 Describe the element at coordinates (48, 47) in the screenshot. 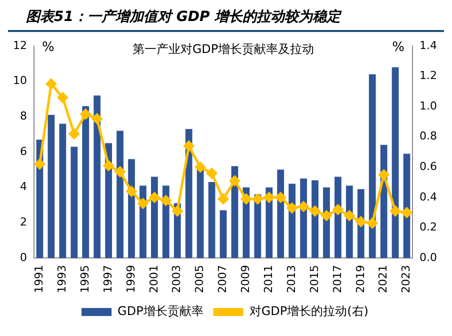

I see `y-axis-title: %` at that location.